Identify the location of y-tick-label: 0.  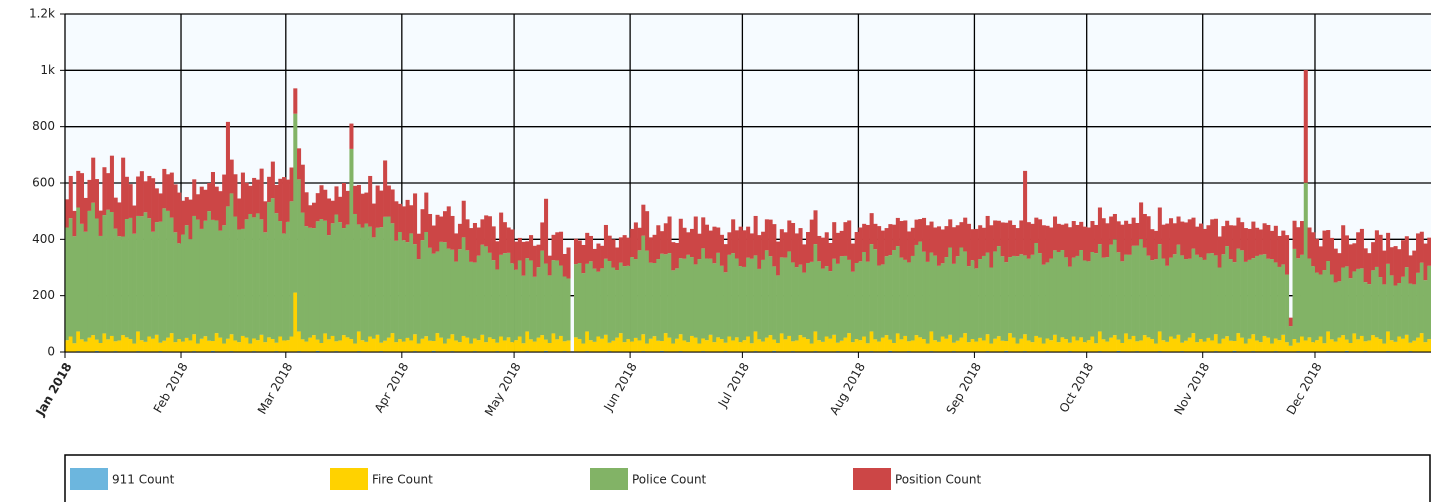
(51, 352).